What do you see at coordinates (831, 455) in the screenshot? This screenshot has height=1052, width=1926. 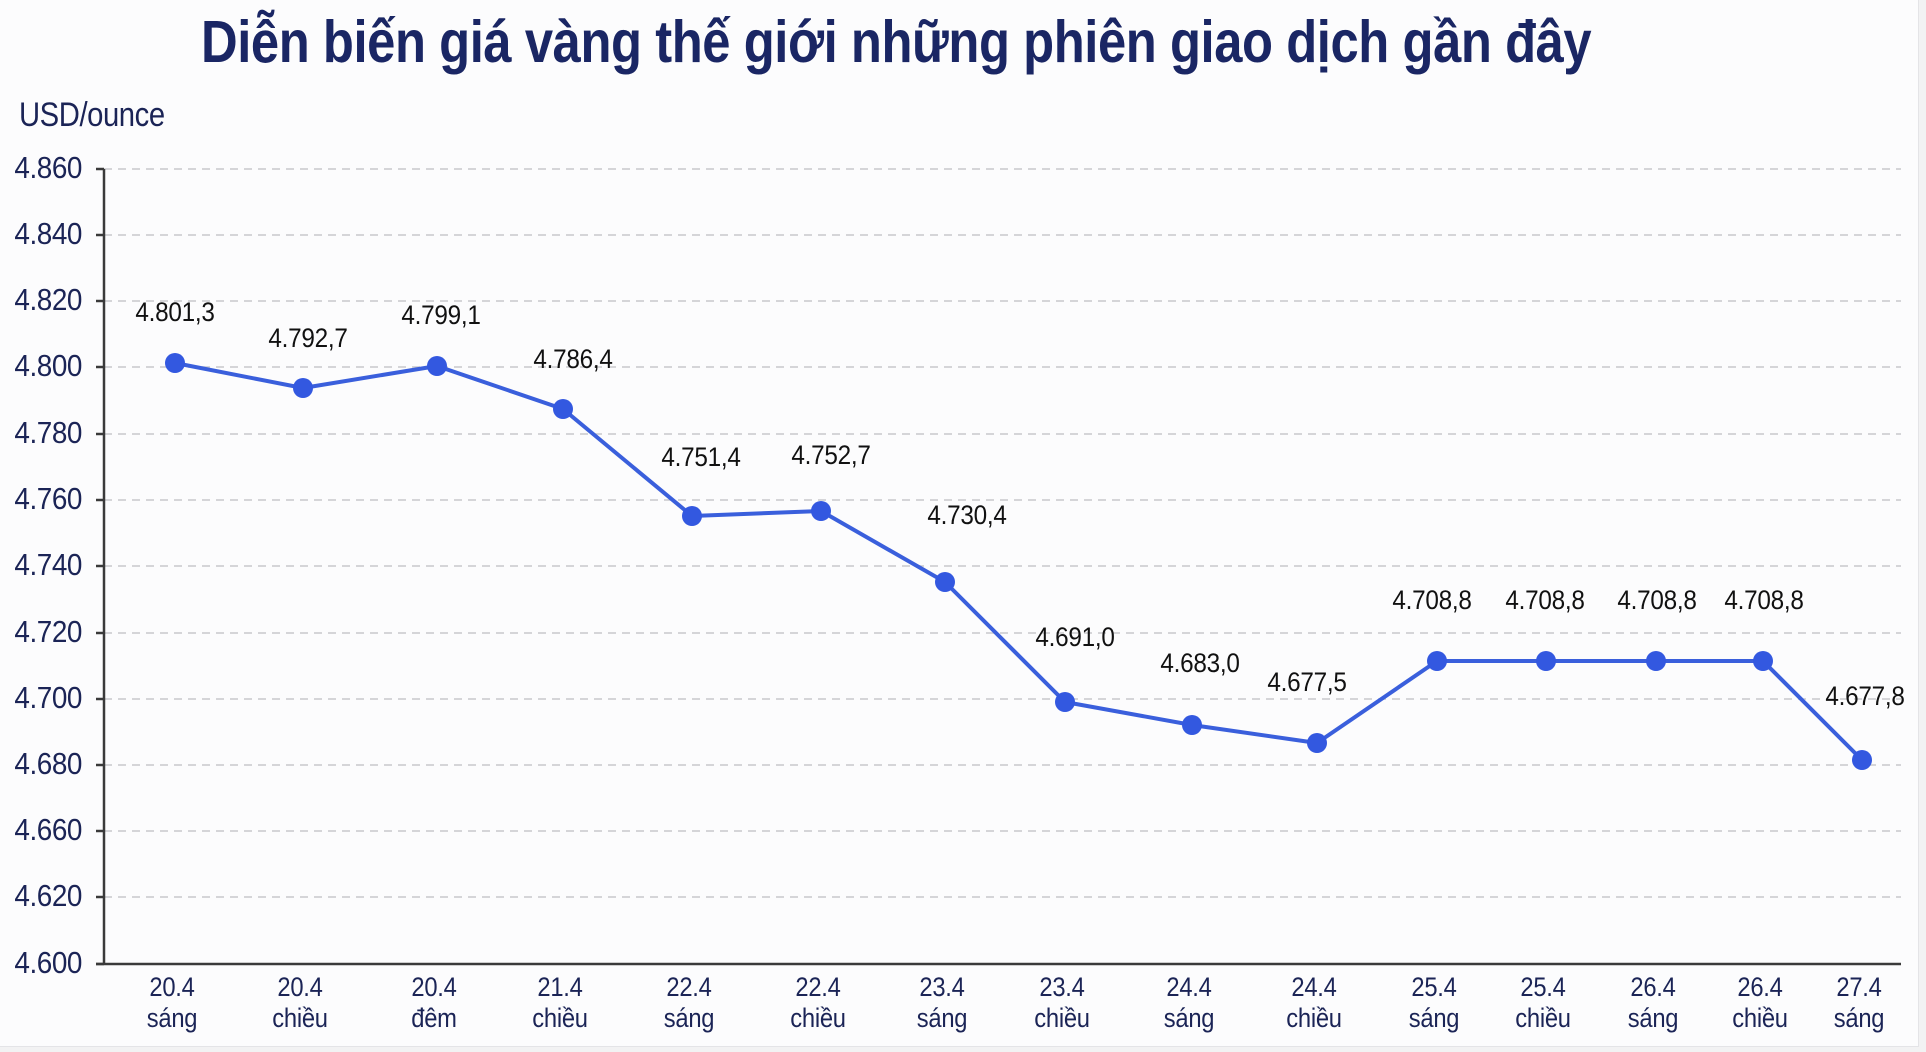 I see `data-value-label: 4.752,7` at bounding box center [831, 455].